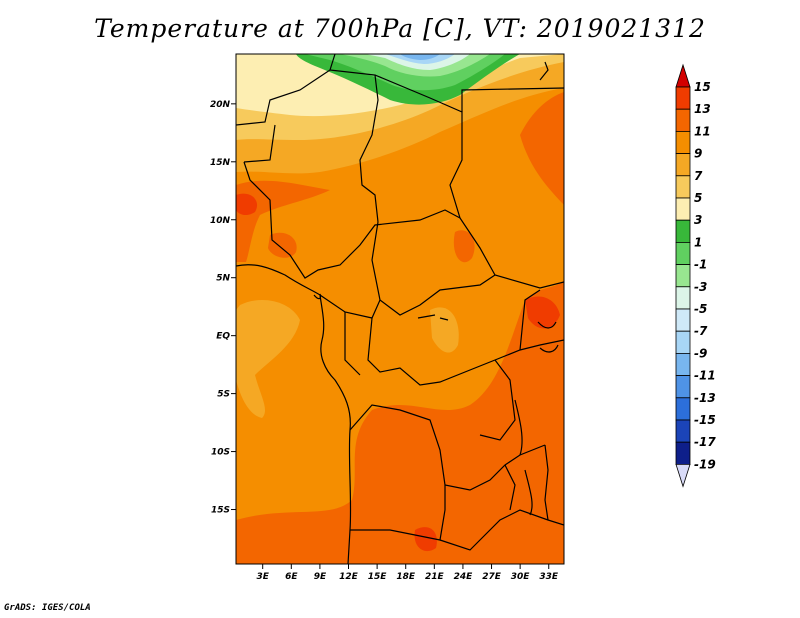 Image resolution: width=800 pixels, height=618 pixels. What do you see at coordinates (705, 442) in the screenshot?
I see `colorbar-label: -17` at bounding box center [705, 442].